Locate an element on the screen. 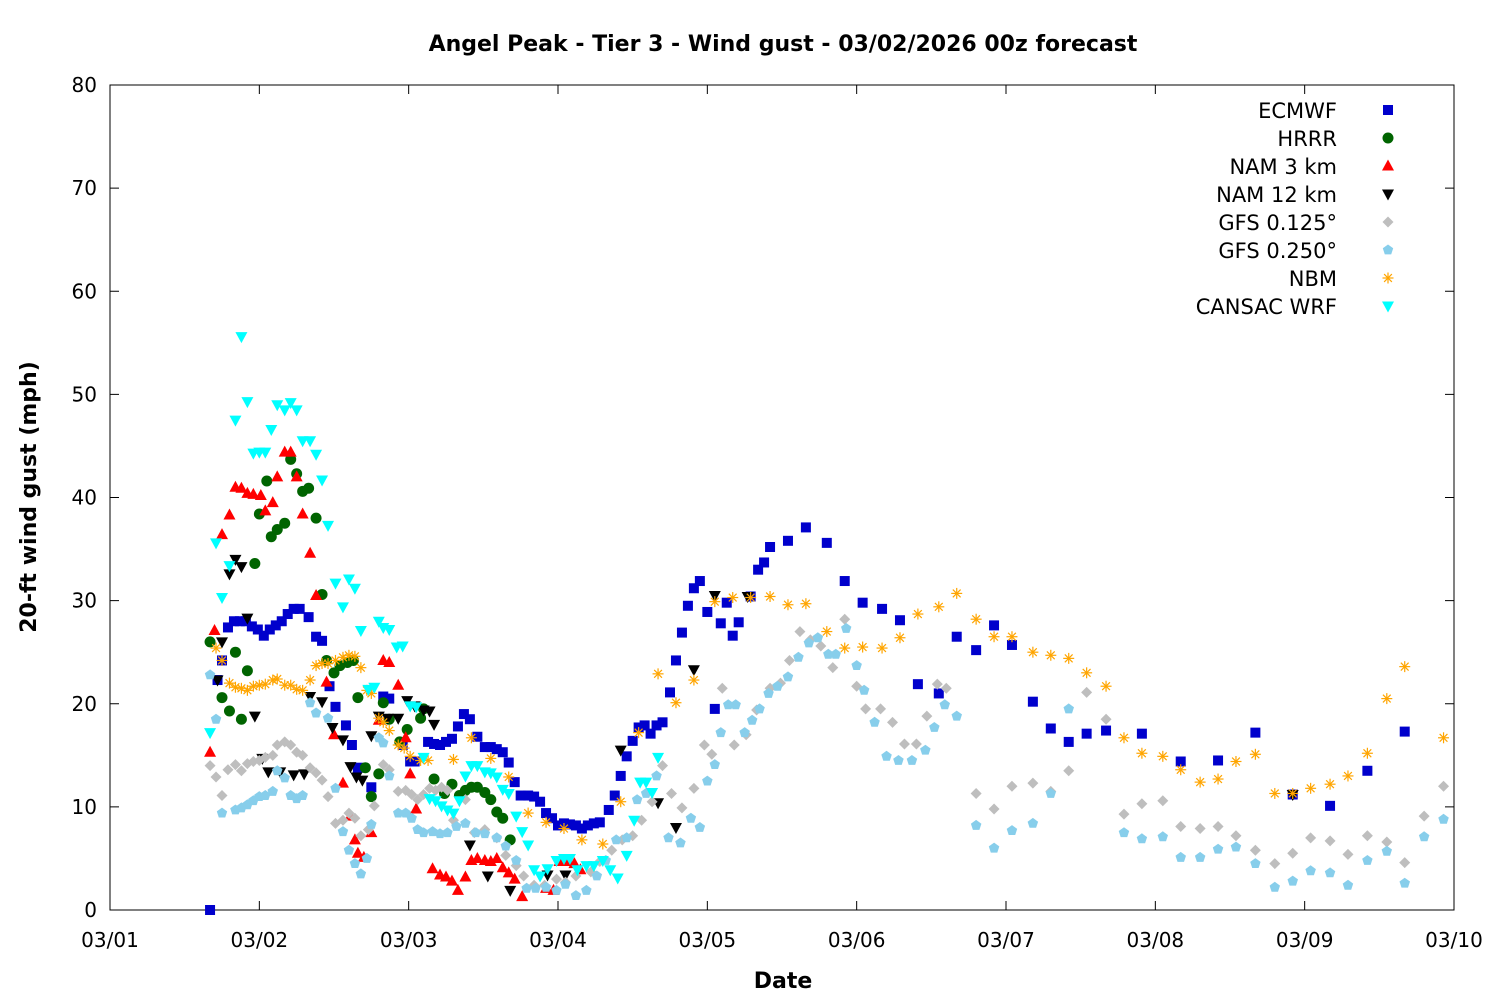 Image resolution: width=1500 pixels, height=1004 pixels. legend-item-gfs-0-125: GFS 0.125° is located at coordinates (1306, 223).